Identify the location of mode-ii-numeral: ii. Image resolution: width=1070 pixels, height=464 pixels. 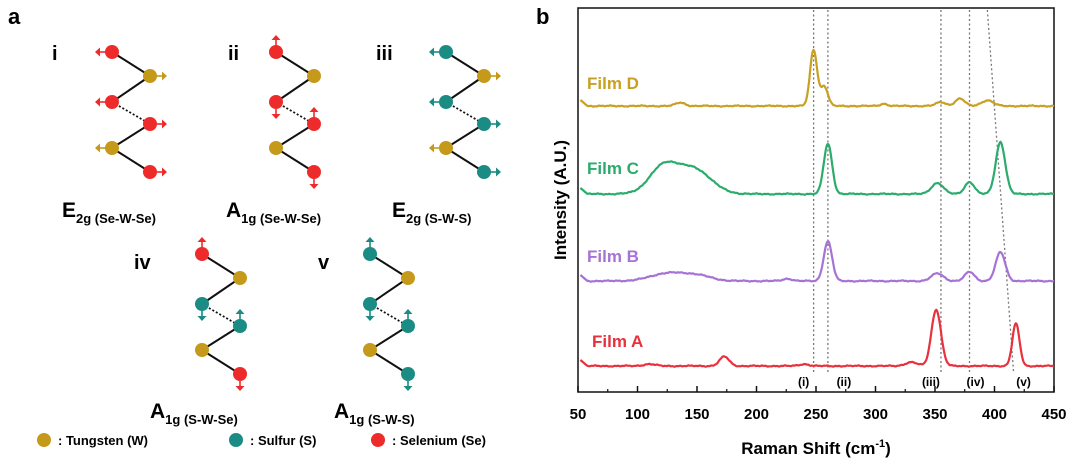
(233, 54).